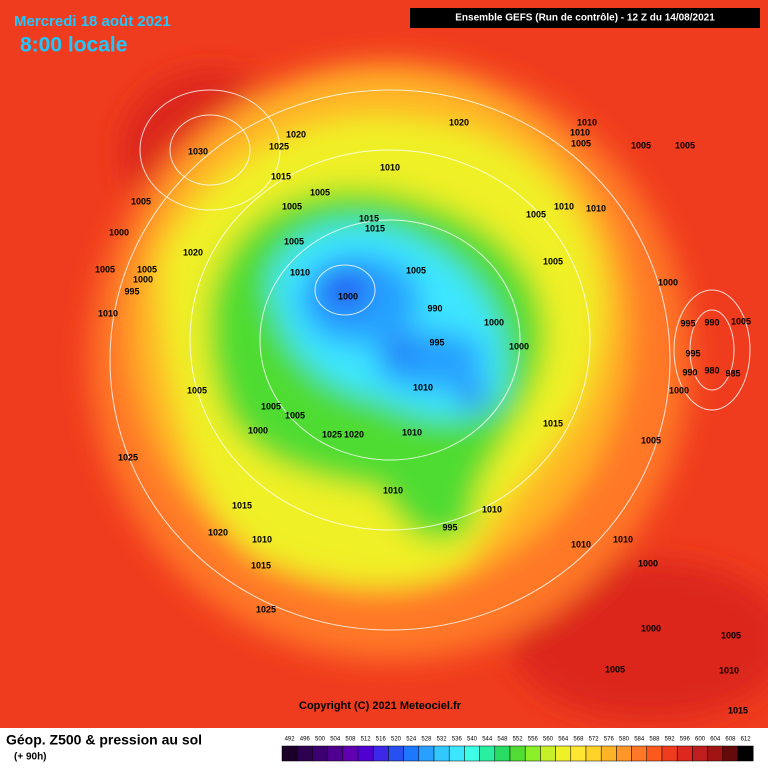  What do you see at coordinates (426, 740) in the screenshot?
I see `legend-value: 528` at bounding box center [426, 740].